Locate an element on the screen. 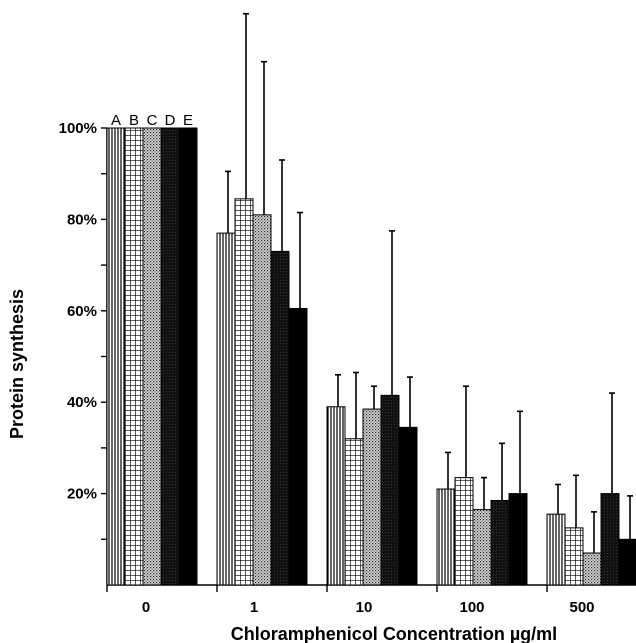  y-tick-label: 100% is located at coordinates (78, 128).